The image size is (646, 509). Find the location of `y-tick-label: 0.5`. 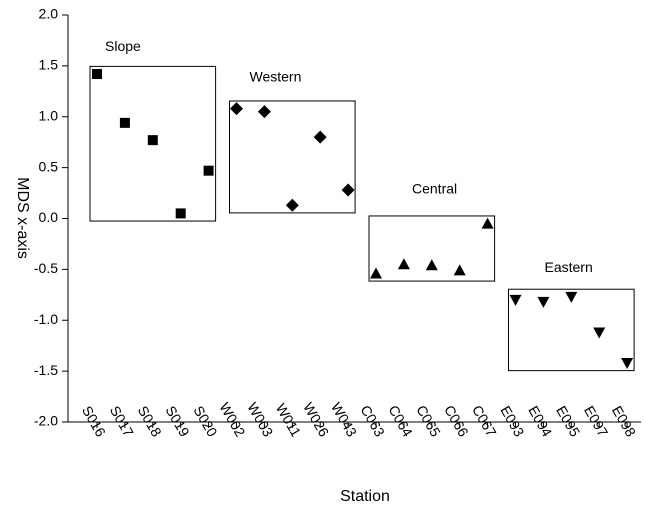

y-tick-label: 0.5 is located at coordinates (49, 166).